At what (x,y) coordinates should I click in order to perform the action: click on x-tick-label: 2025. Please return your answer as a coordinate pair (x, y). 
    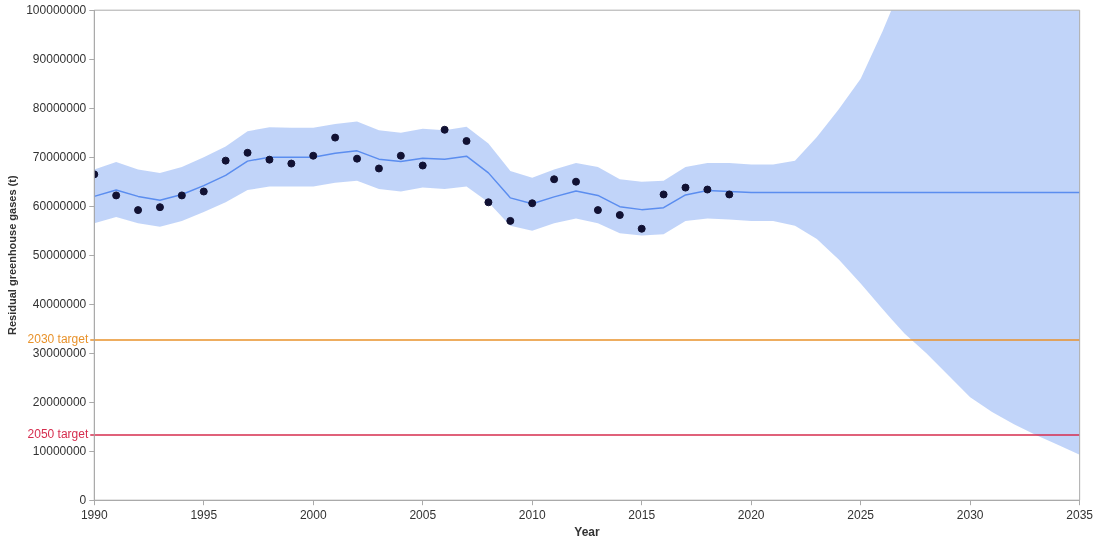
    Looking at the image, I should click on (861, 514).